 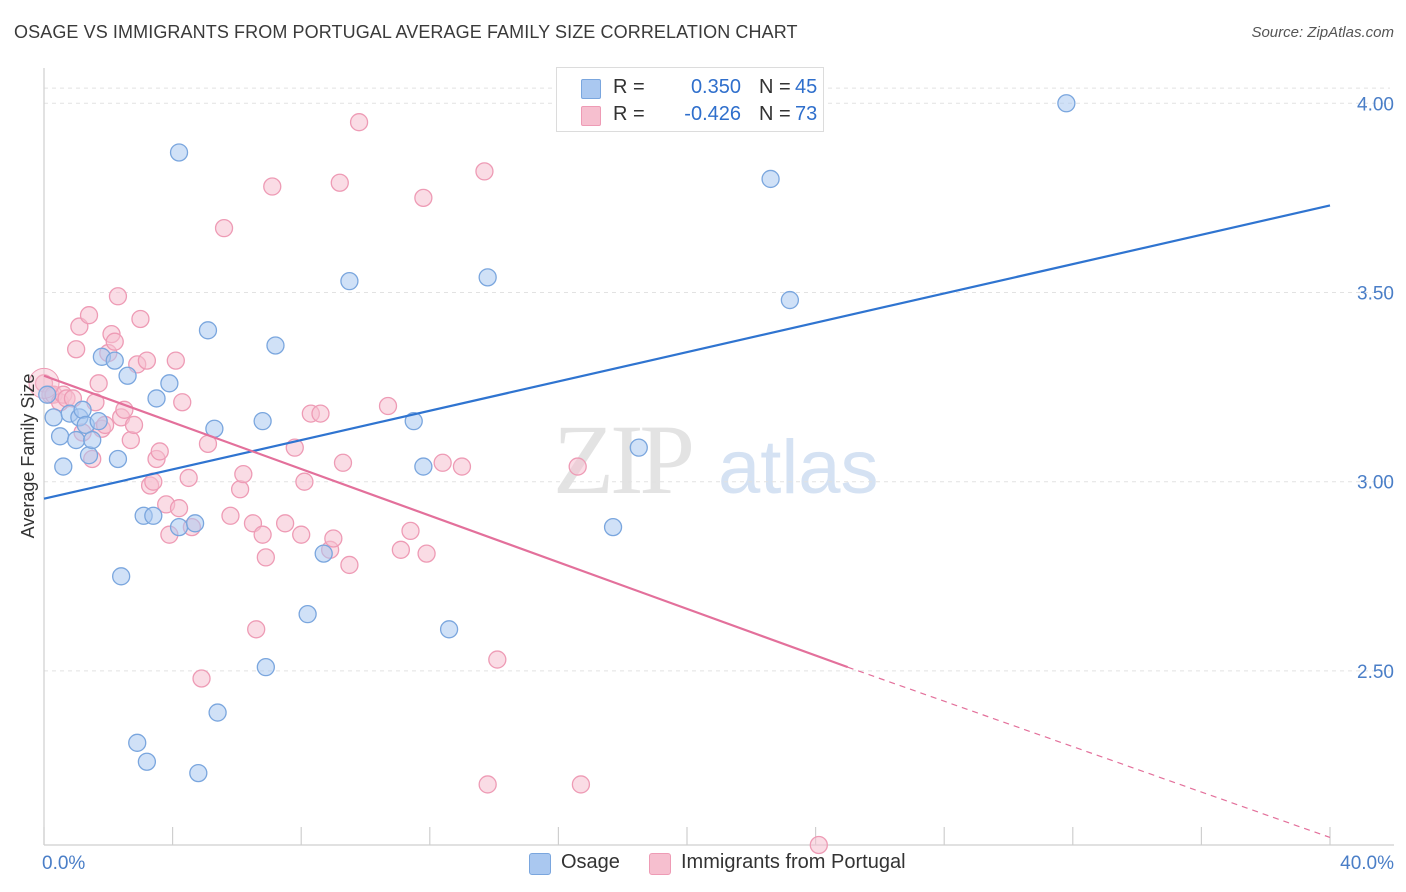 I want to click on correlation-legend: R = 0.350 N = 45 R = -0.426 N = 73, so click(x=690, y=99).